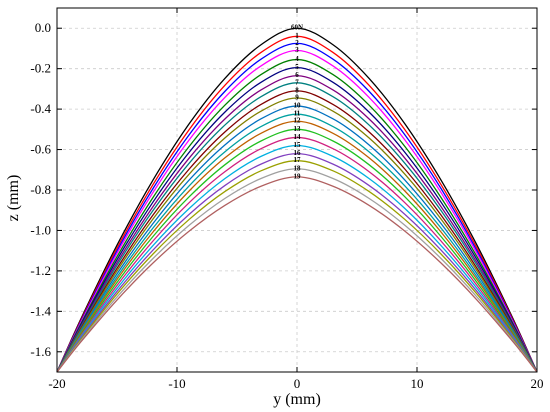 The height and width of the screenshot is (412, 550). Describe the element at coordinates (417, 383) in the screenshot. I see `x-tick-label: 10` at that location.